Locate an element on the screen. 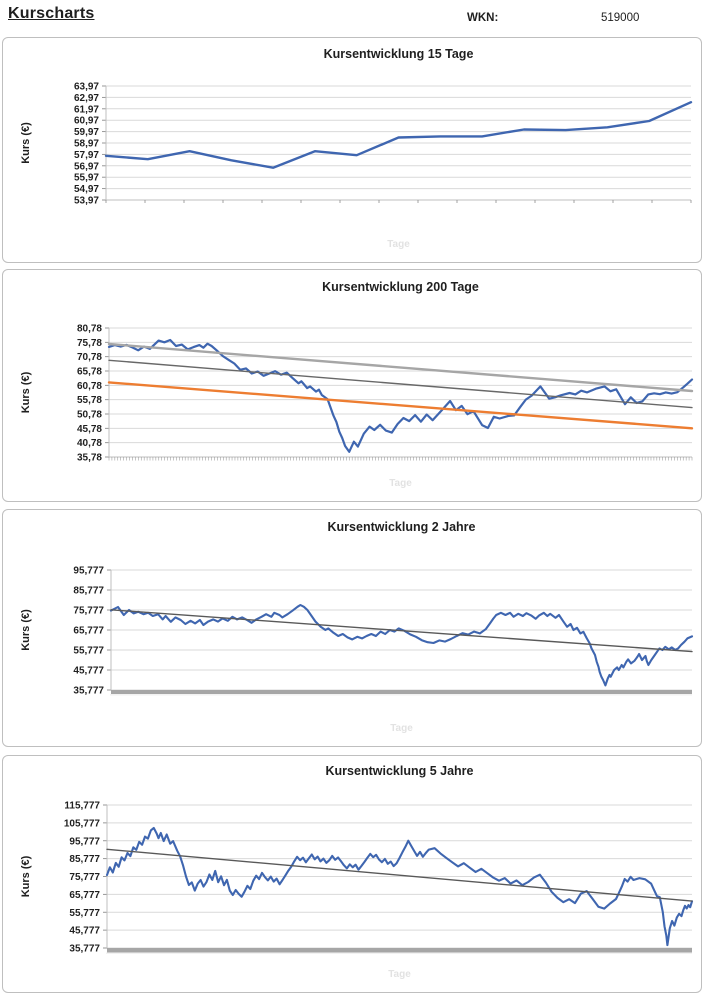  y-axis-tick-label: 63,97 is located at coordinates (86, 87).